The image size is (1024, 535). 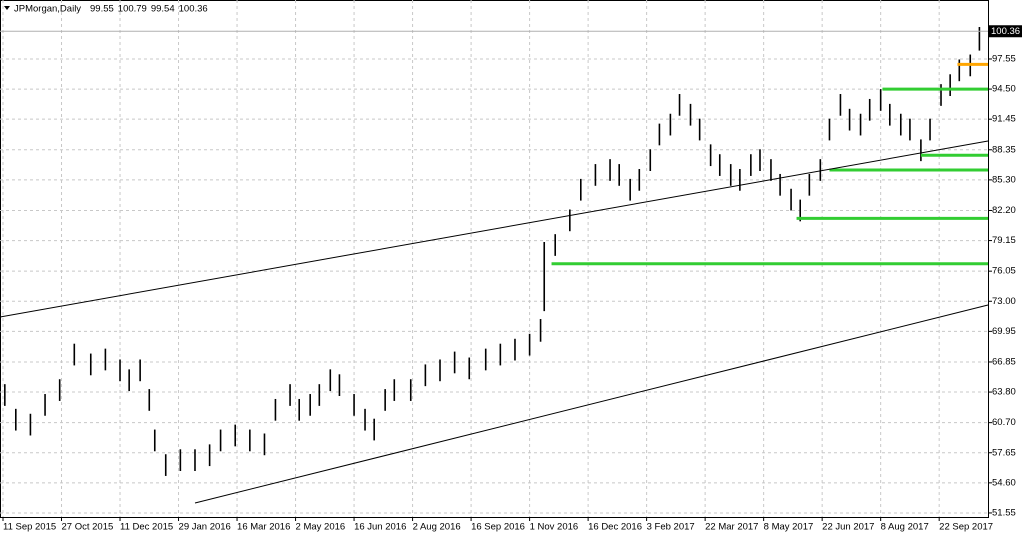 What do you see at coordinates (29, 527) in the screenshot?
I see `x-tick-label: 11 Sep 2015` at bounding box center [29, 527].